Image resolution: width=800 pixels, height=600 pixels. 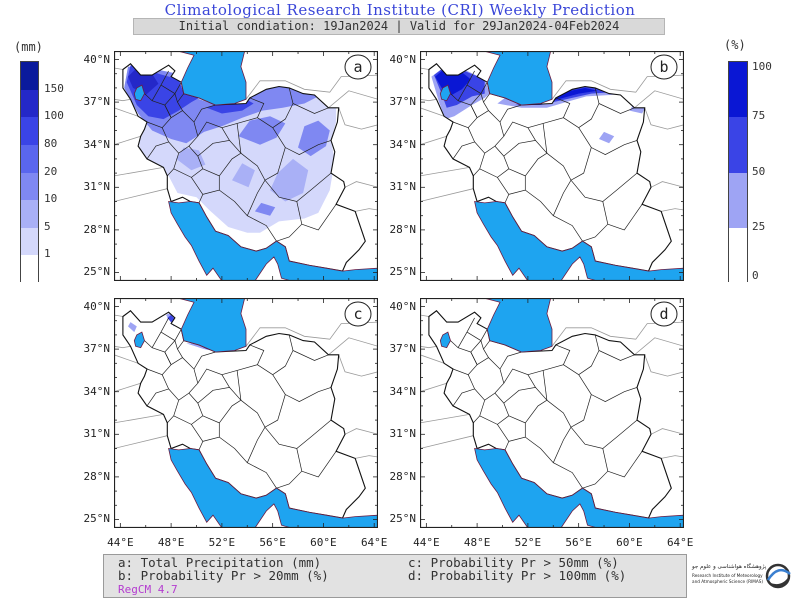 I want to click on colorbar-right, so click(x=738, y=172).